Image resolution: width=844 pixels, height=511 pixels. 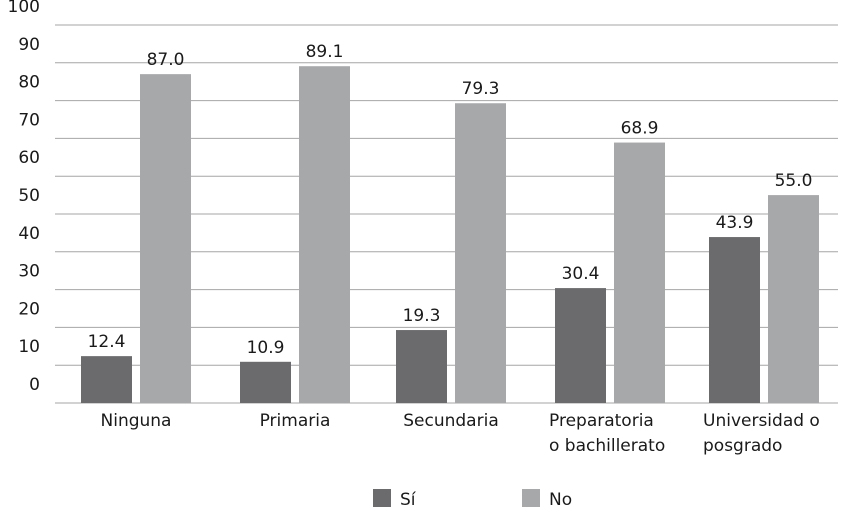 What do you see at coordinates (136, 421) in the screenshot?
I see `x-category-label: Ninguna` at bounding box center [136, 421].